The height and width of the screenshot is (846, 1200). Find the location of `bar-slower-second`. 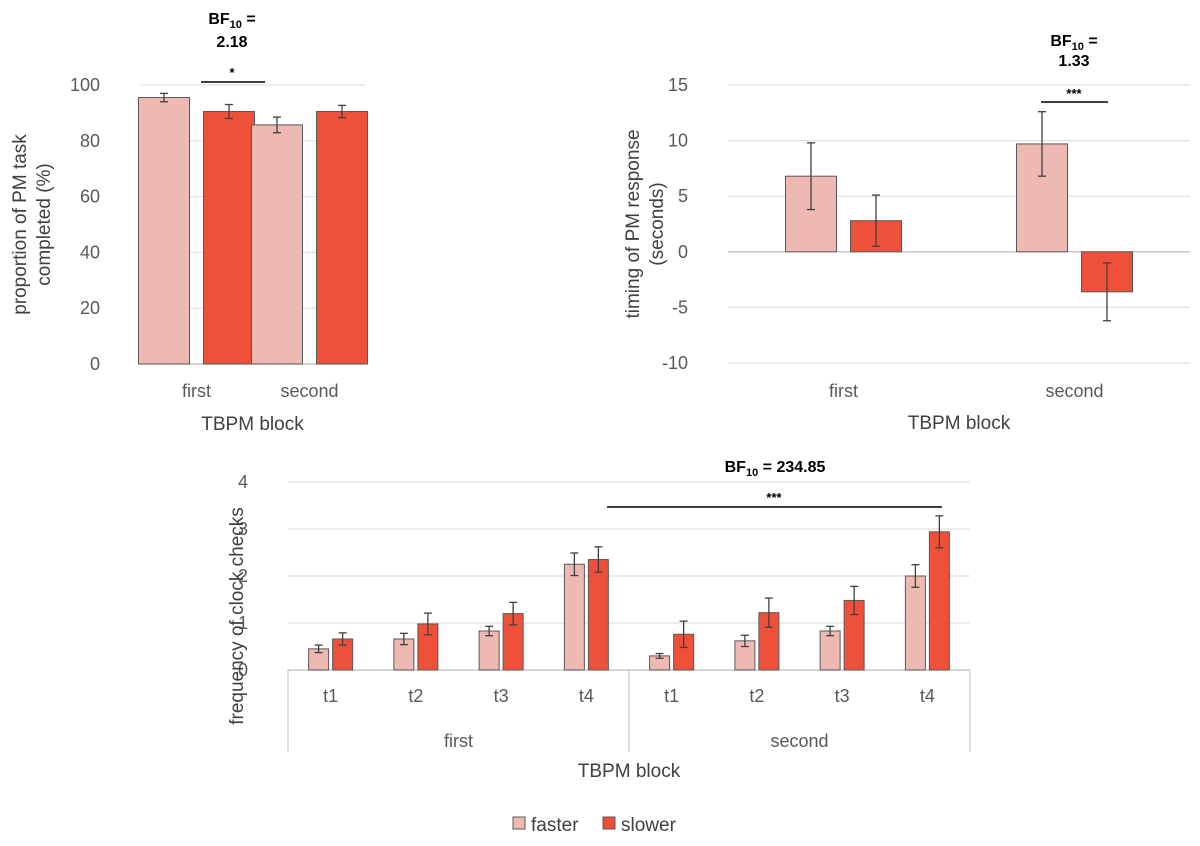

bar-slower-second is located at coordinates (342, 238).